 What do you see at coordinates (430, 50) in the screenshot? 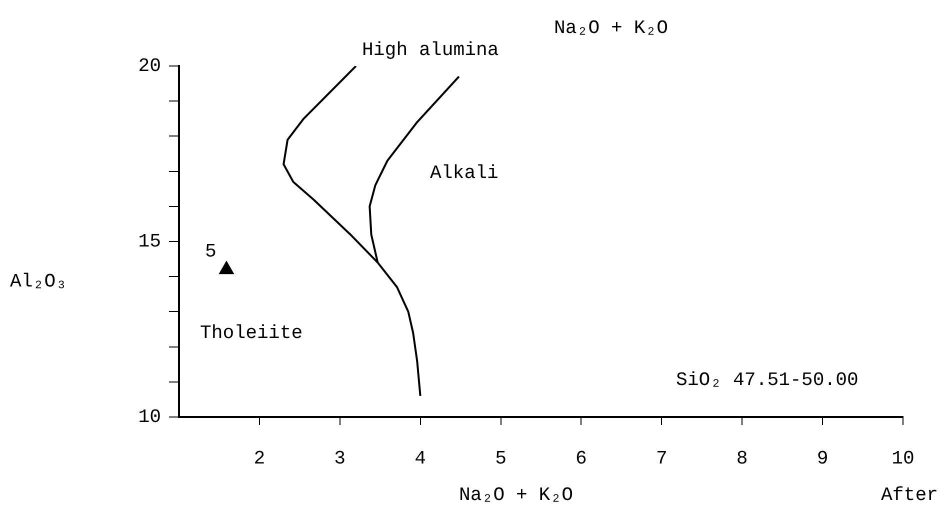
I see `text: High alumina` at bounding box center [430, 50].